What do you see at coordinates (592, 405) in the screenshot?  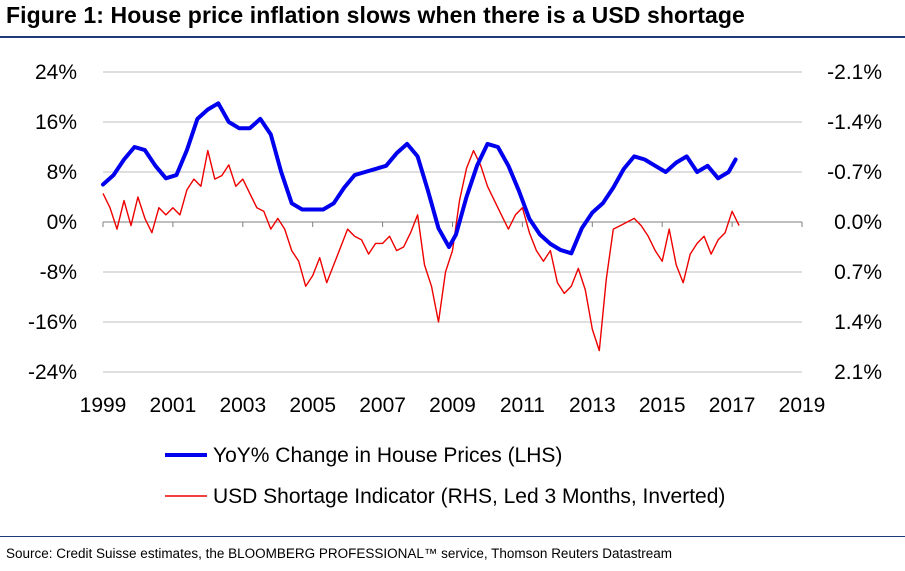 I see `x-tick-label: 2013` at bounding box center [592, 405].